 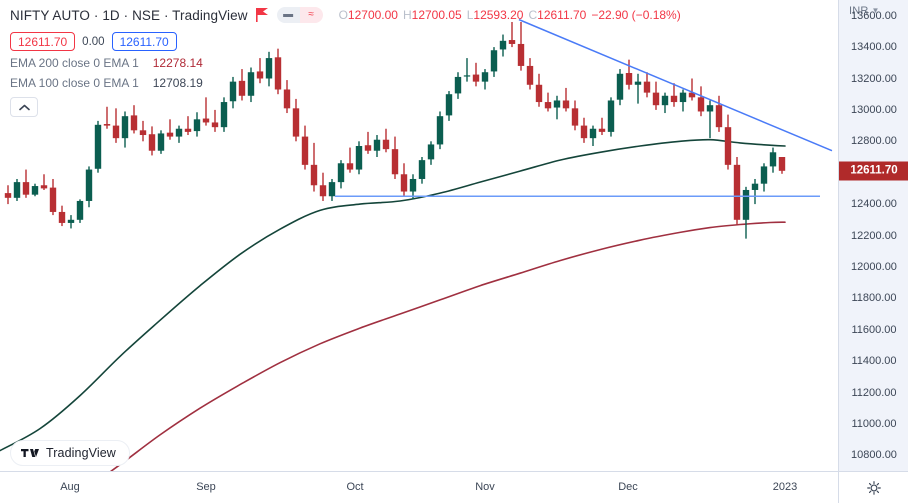 I want to click on price-delta: 0.00, so click(x=93, y=41).